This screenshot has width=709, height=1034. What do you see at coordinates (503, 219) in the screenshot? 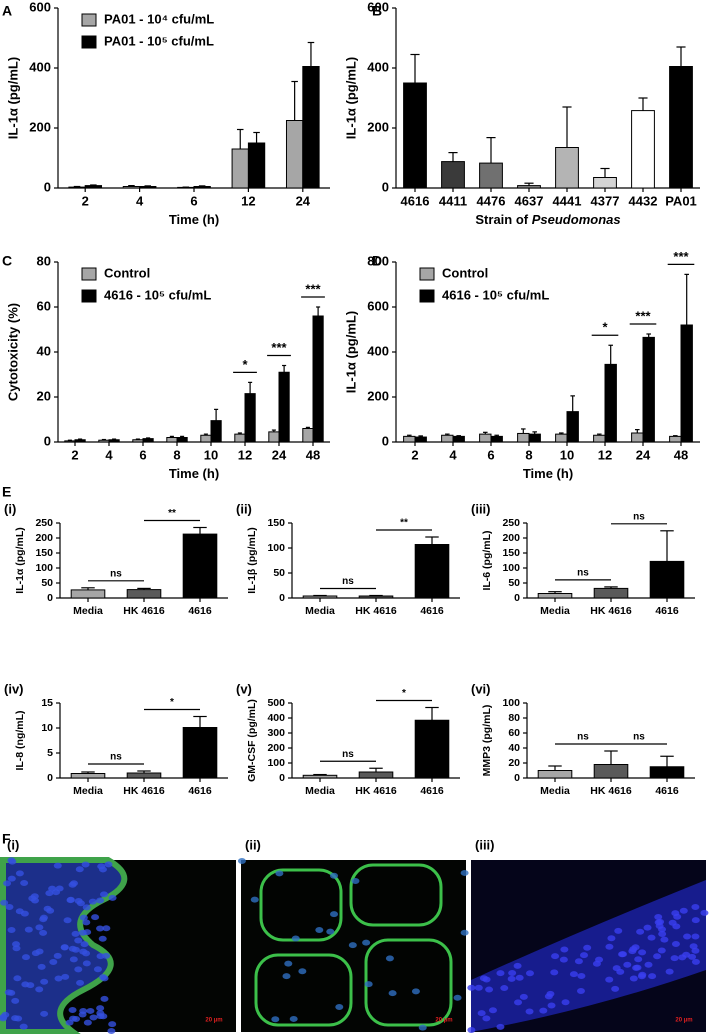
I see `x-axis-label-part: Strain of` at bounding box center [503, 219].